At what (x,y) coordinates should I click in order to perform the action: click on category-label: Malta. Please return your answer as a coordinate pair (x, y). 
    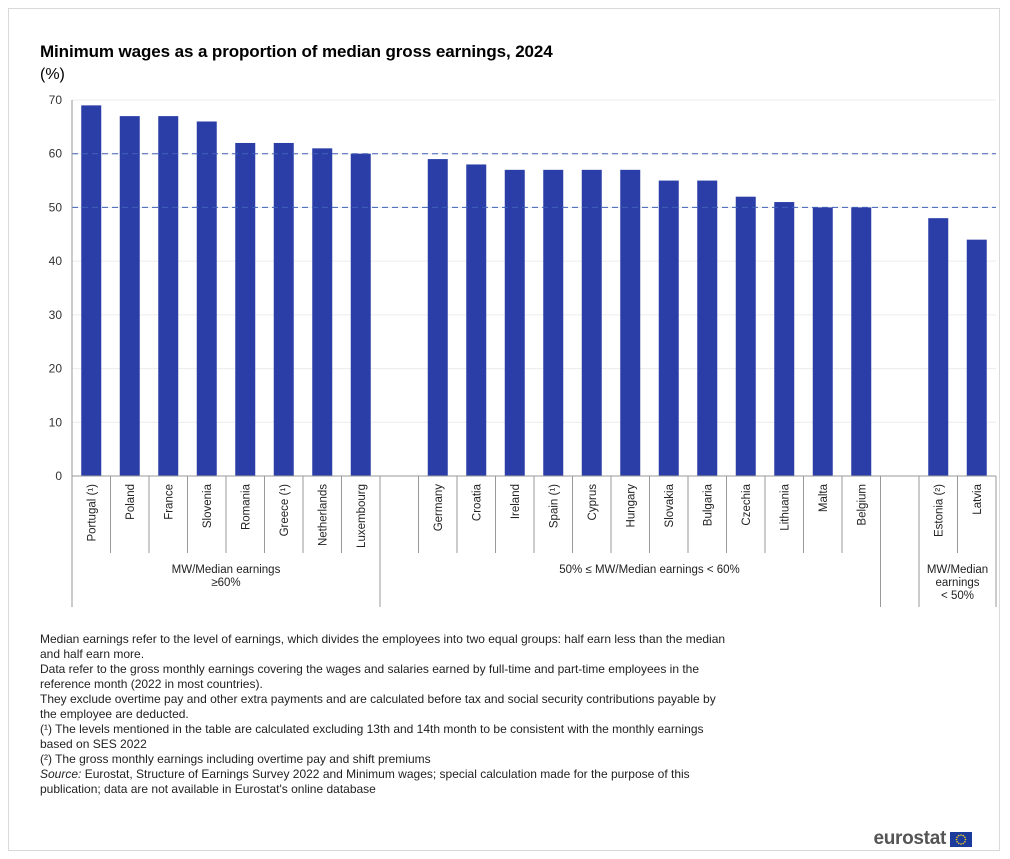
    Looking at the image, I should click on (824, 497).